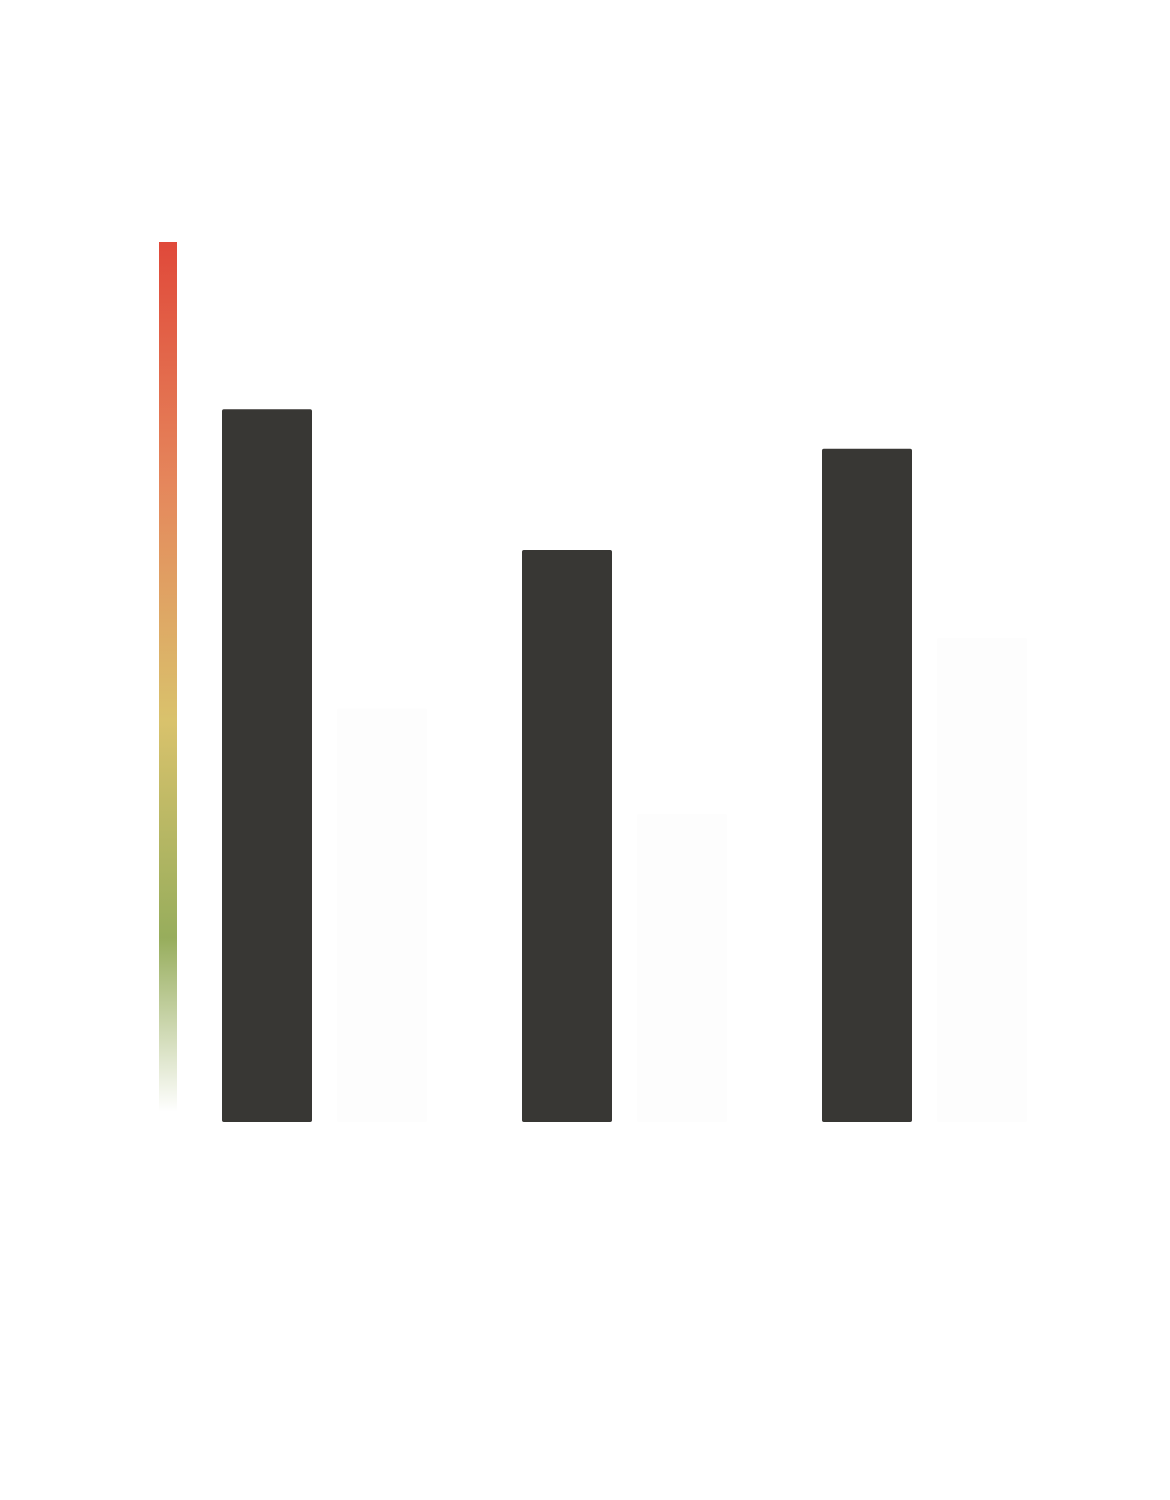 The image size is (1170, 1500). What do you see at coordinates (168, 677) in the screenshot?
I see `color-scale-bar` at bounding box center [168, 677].